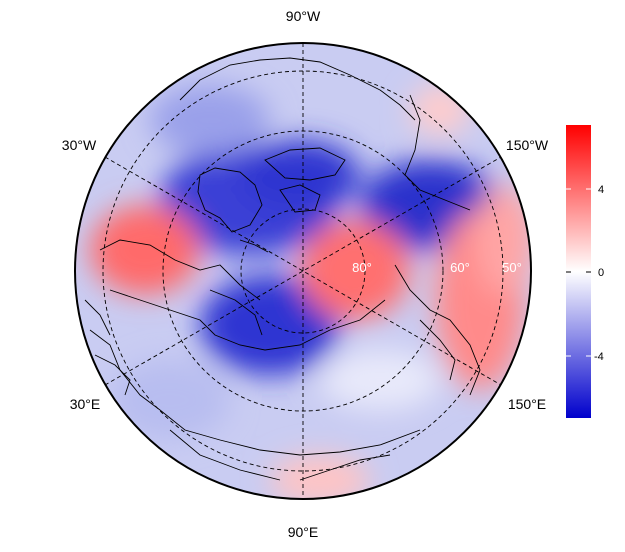  Describe the element at coordinates (85, 404) in the screenshot. I see `lon-label-30e: 30°E` at that location.